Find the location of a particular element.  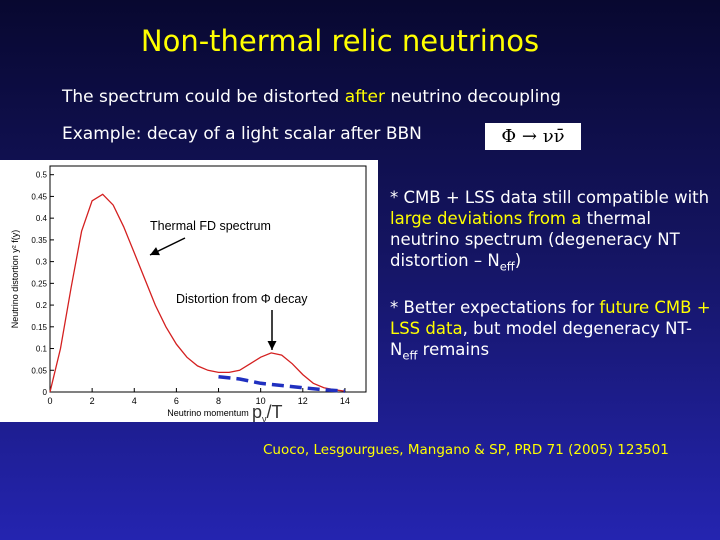

text-segment: after is located at coordinates (364, 97).